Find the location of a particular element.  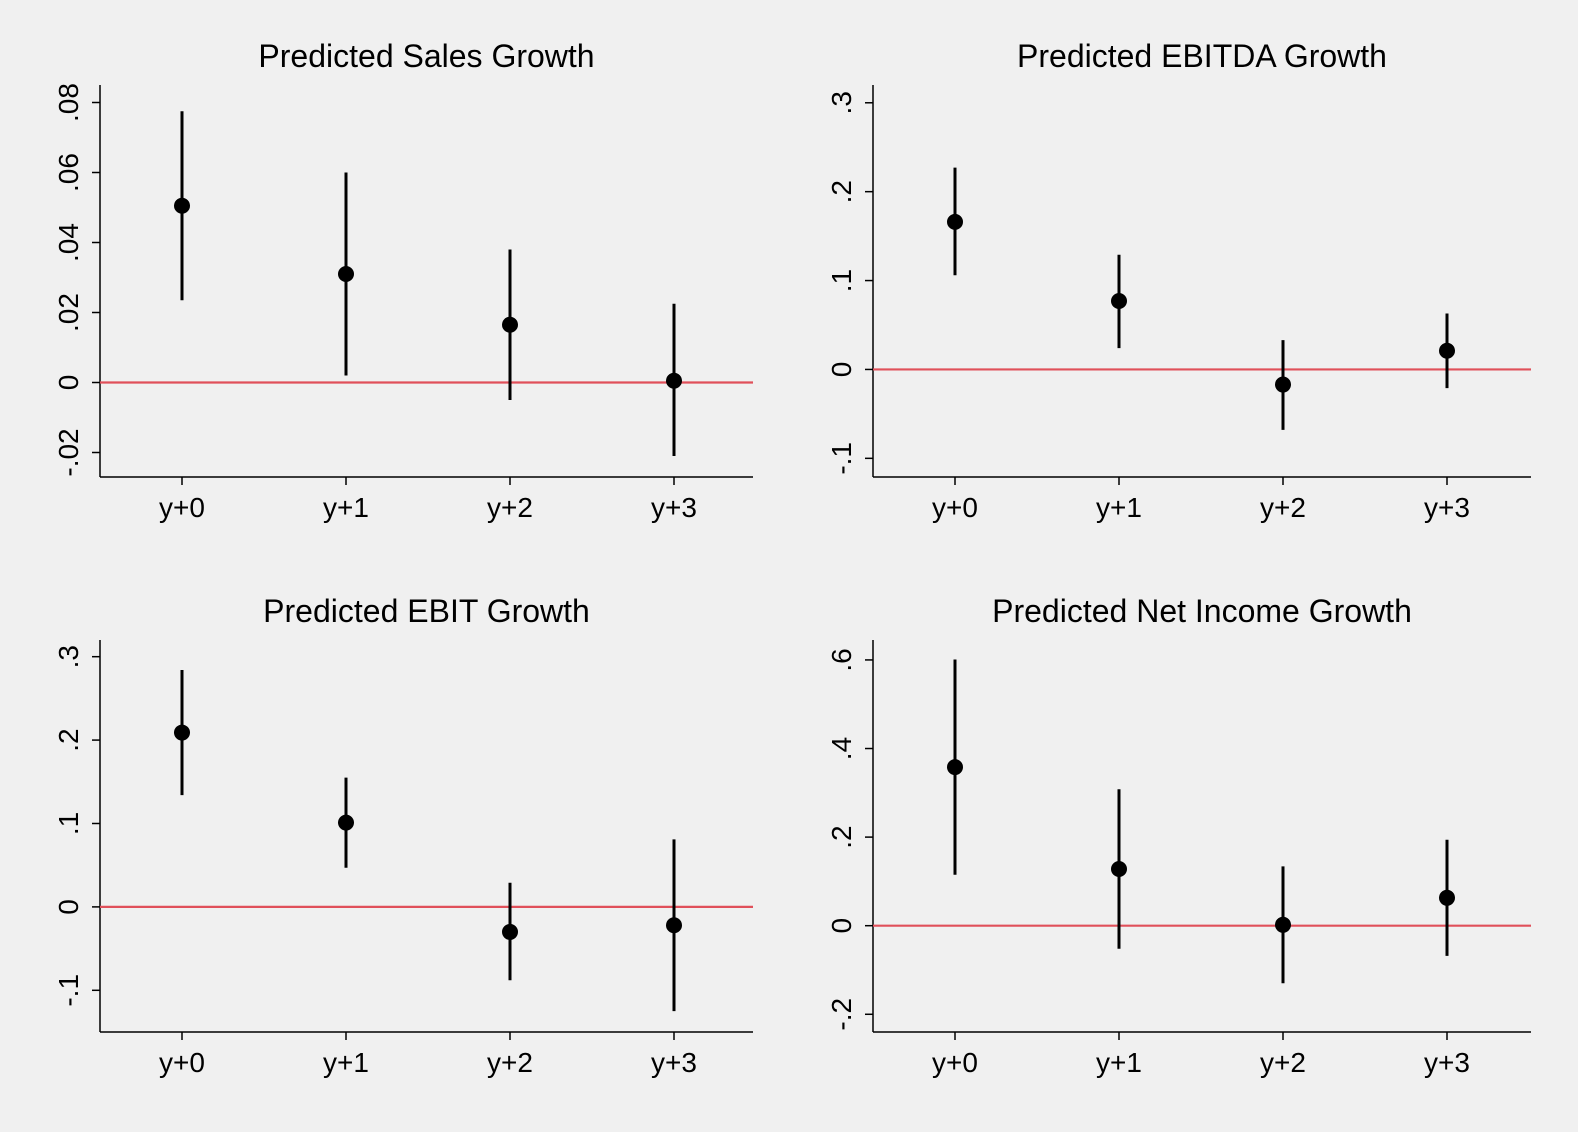

chart-title: Predicted Net Income Growth is located at coordinates (1202, 611).